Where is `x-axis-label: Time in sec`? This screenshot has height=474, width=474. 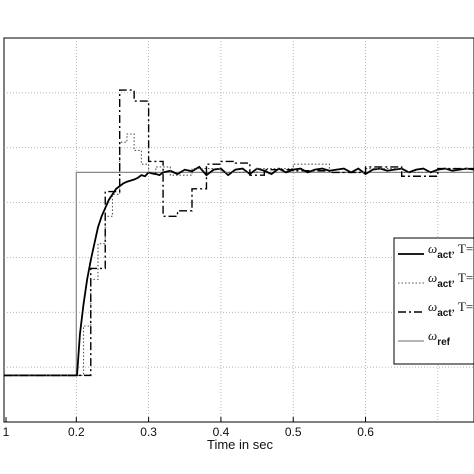 x-axis-label: Time in sec is located at coordinates (240, 444).